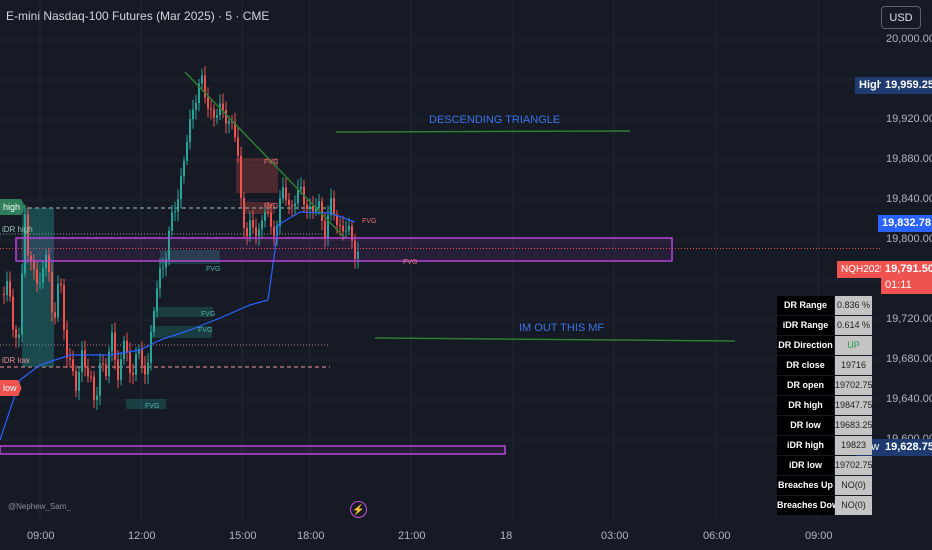 The image size is (932, 550). Describe the element at coordinates (824, 345) in the screenshot. I see `stats-row: DR Direction UP` at that location.